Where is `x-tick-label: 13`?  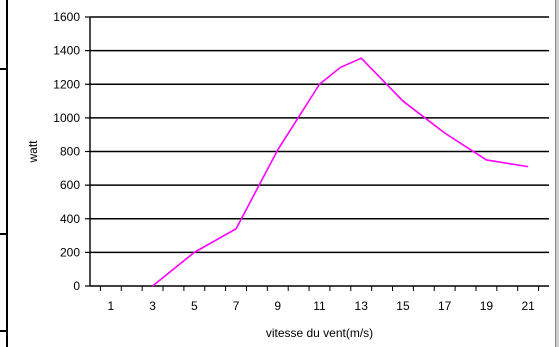
x-tick-label: 13 is located at coordinates (362, 306).